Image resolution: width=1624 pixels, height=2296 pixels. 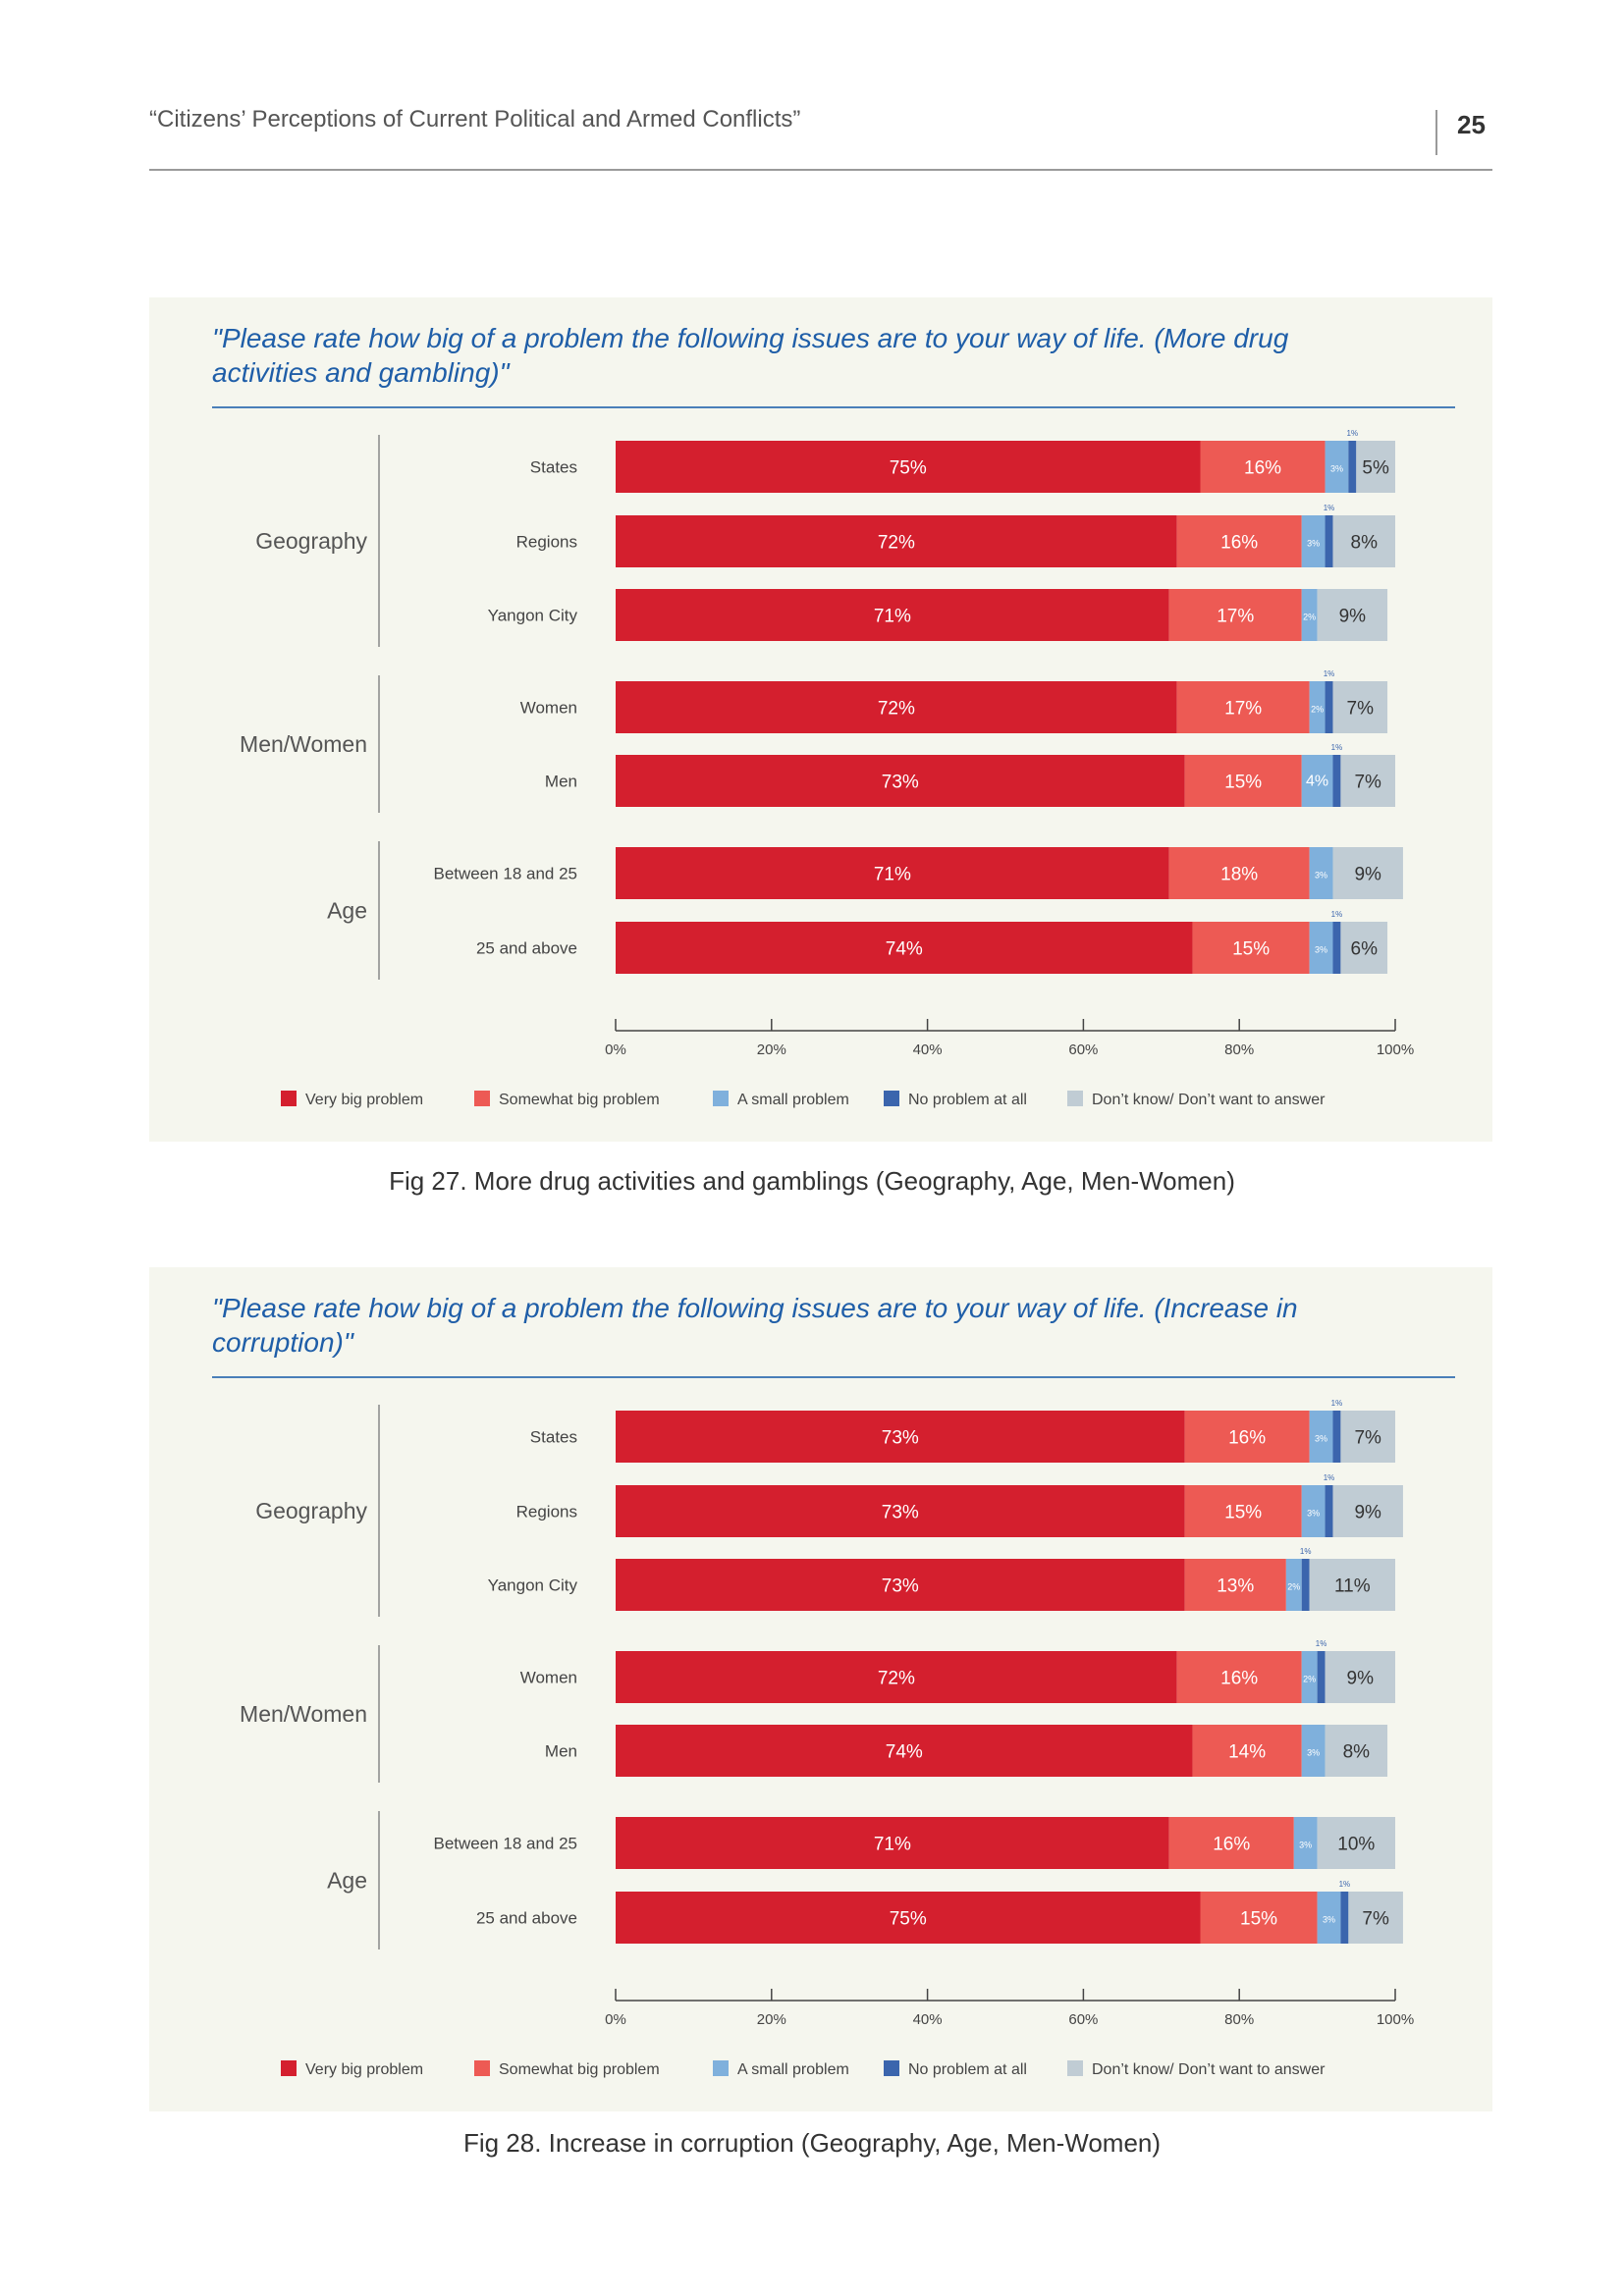 I want to click on row-label: Regions, so click(x=546, y=1512).